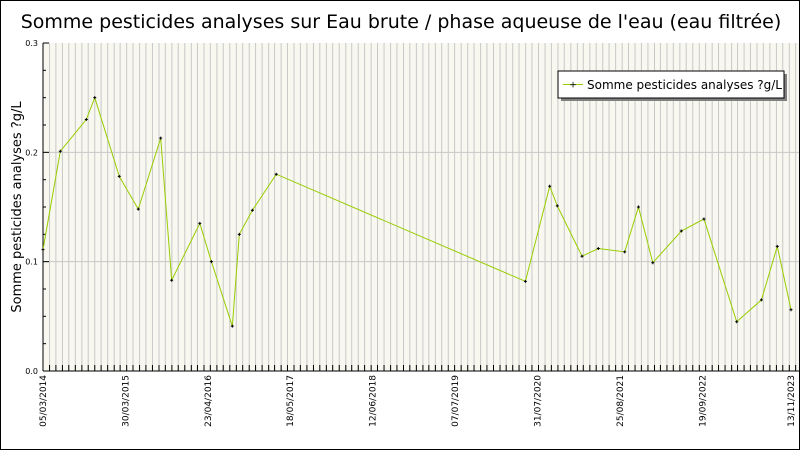 The width and height of the screenshot is (800, 450). Describe the element at coordinates (538, 401) in the screenshot. I see `x-tick-label: 31/07/2020` at that location.